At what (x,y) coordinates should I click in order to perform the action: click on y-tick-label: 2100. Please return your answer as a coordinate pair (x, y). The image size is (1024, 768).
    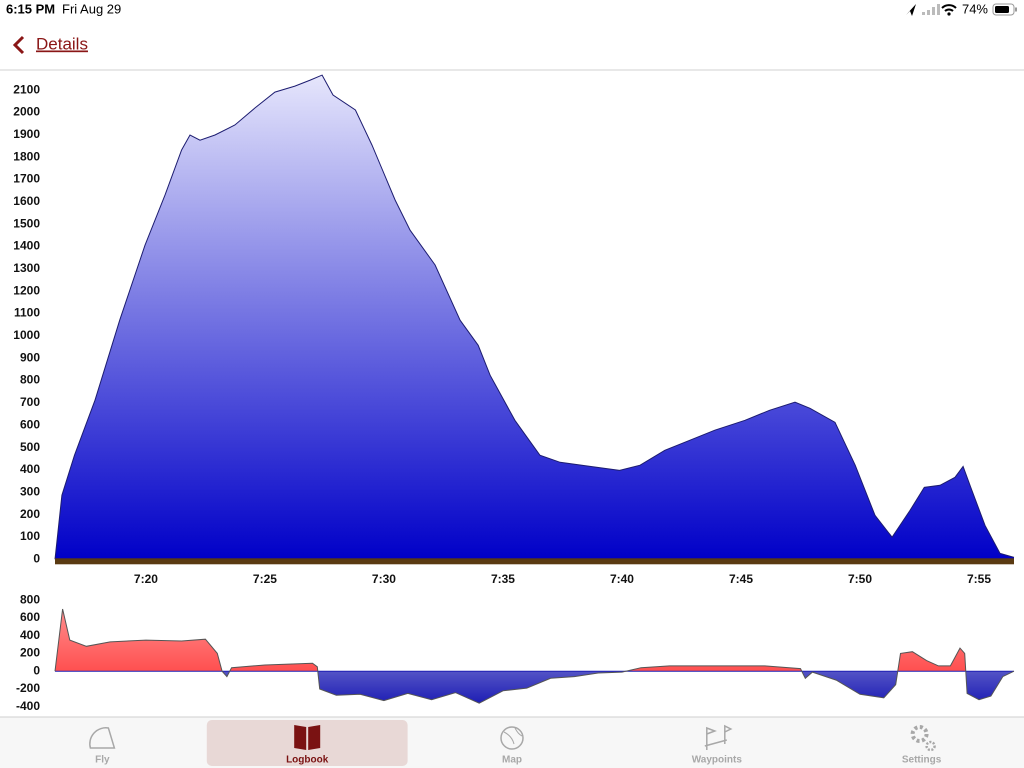
    Looking at the image, I should click on (26, 89).